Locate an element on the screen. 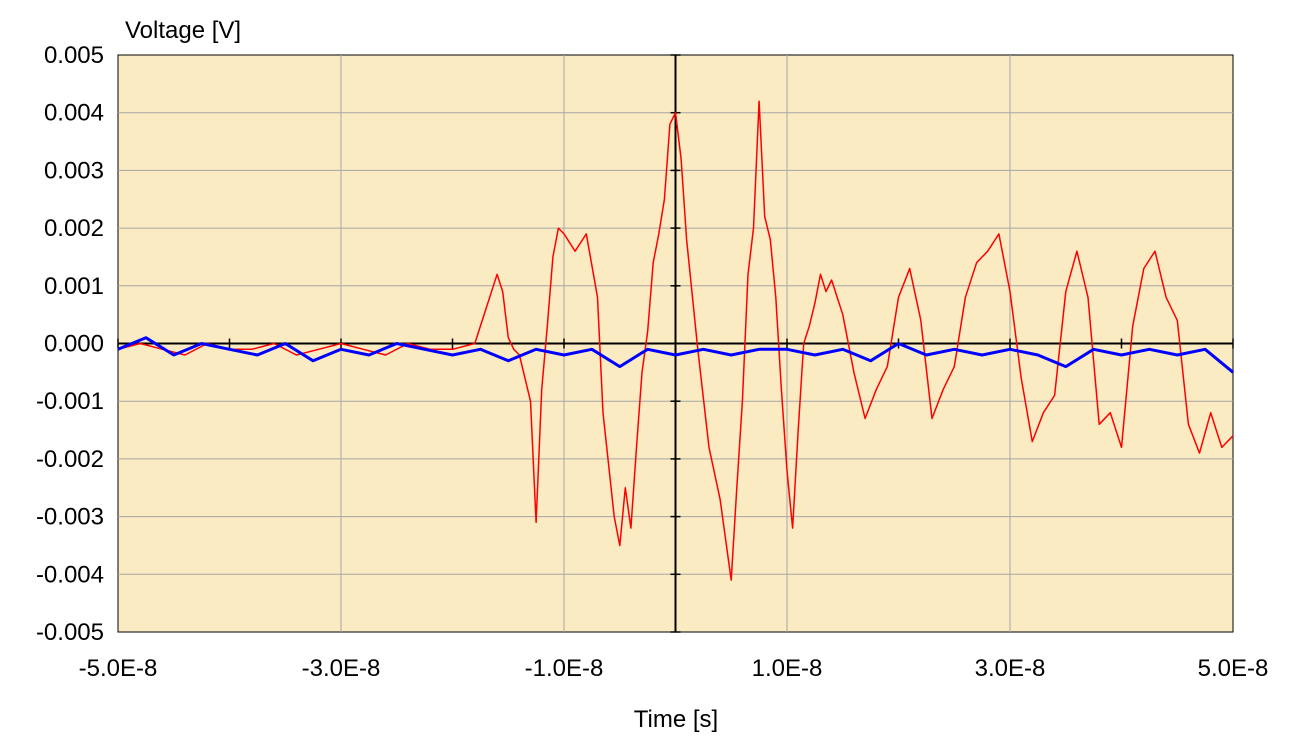 This screenshot has width=1291, height=740. x-tick-label: -3.0E-8 is located at coordinates (341, 668).